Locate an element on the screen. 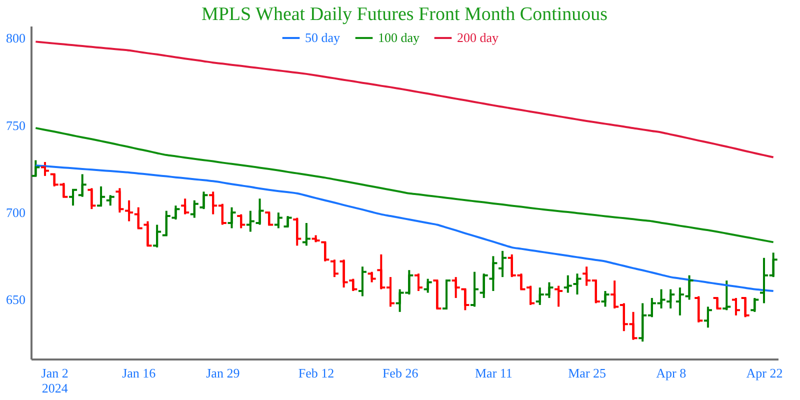 The image size is (800, 400). legend-label: 50 day is located at coordinates (323, 37).